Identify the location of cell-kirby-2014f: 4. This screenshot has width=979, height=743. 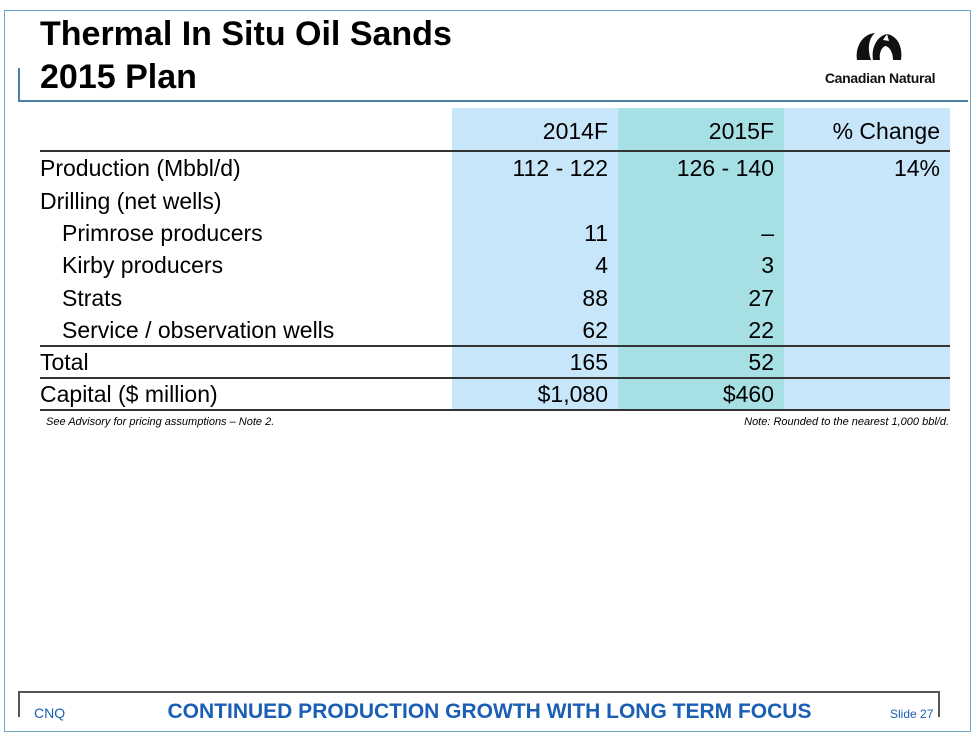
(601, 265).